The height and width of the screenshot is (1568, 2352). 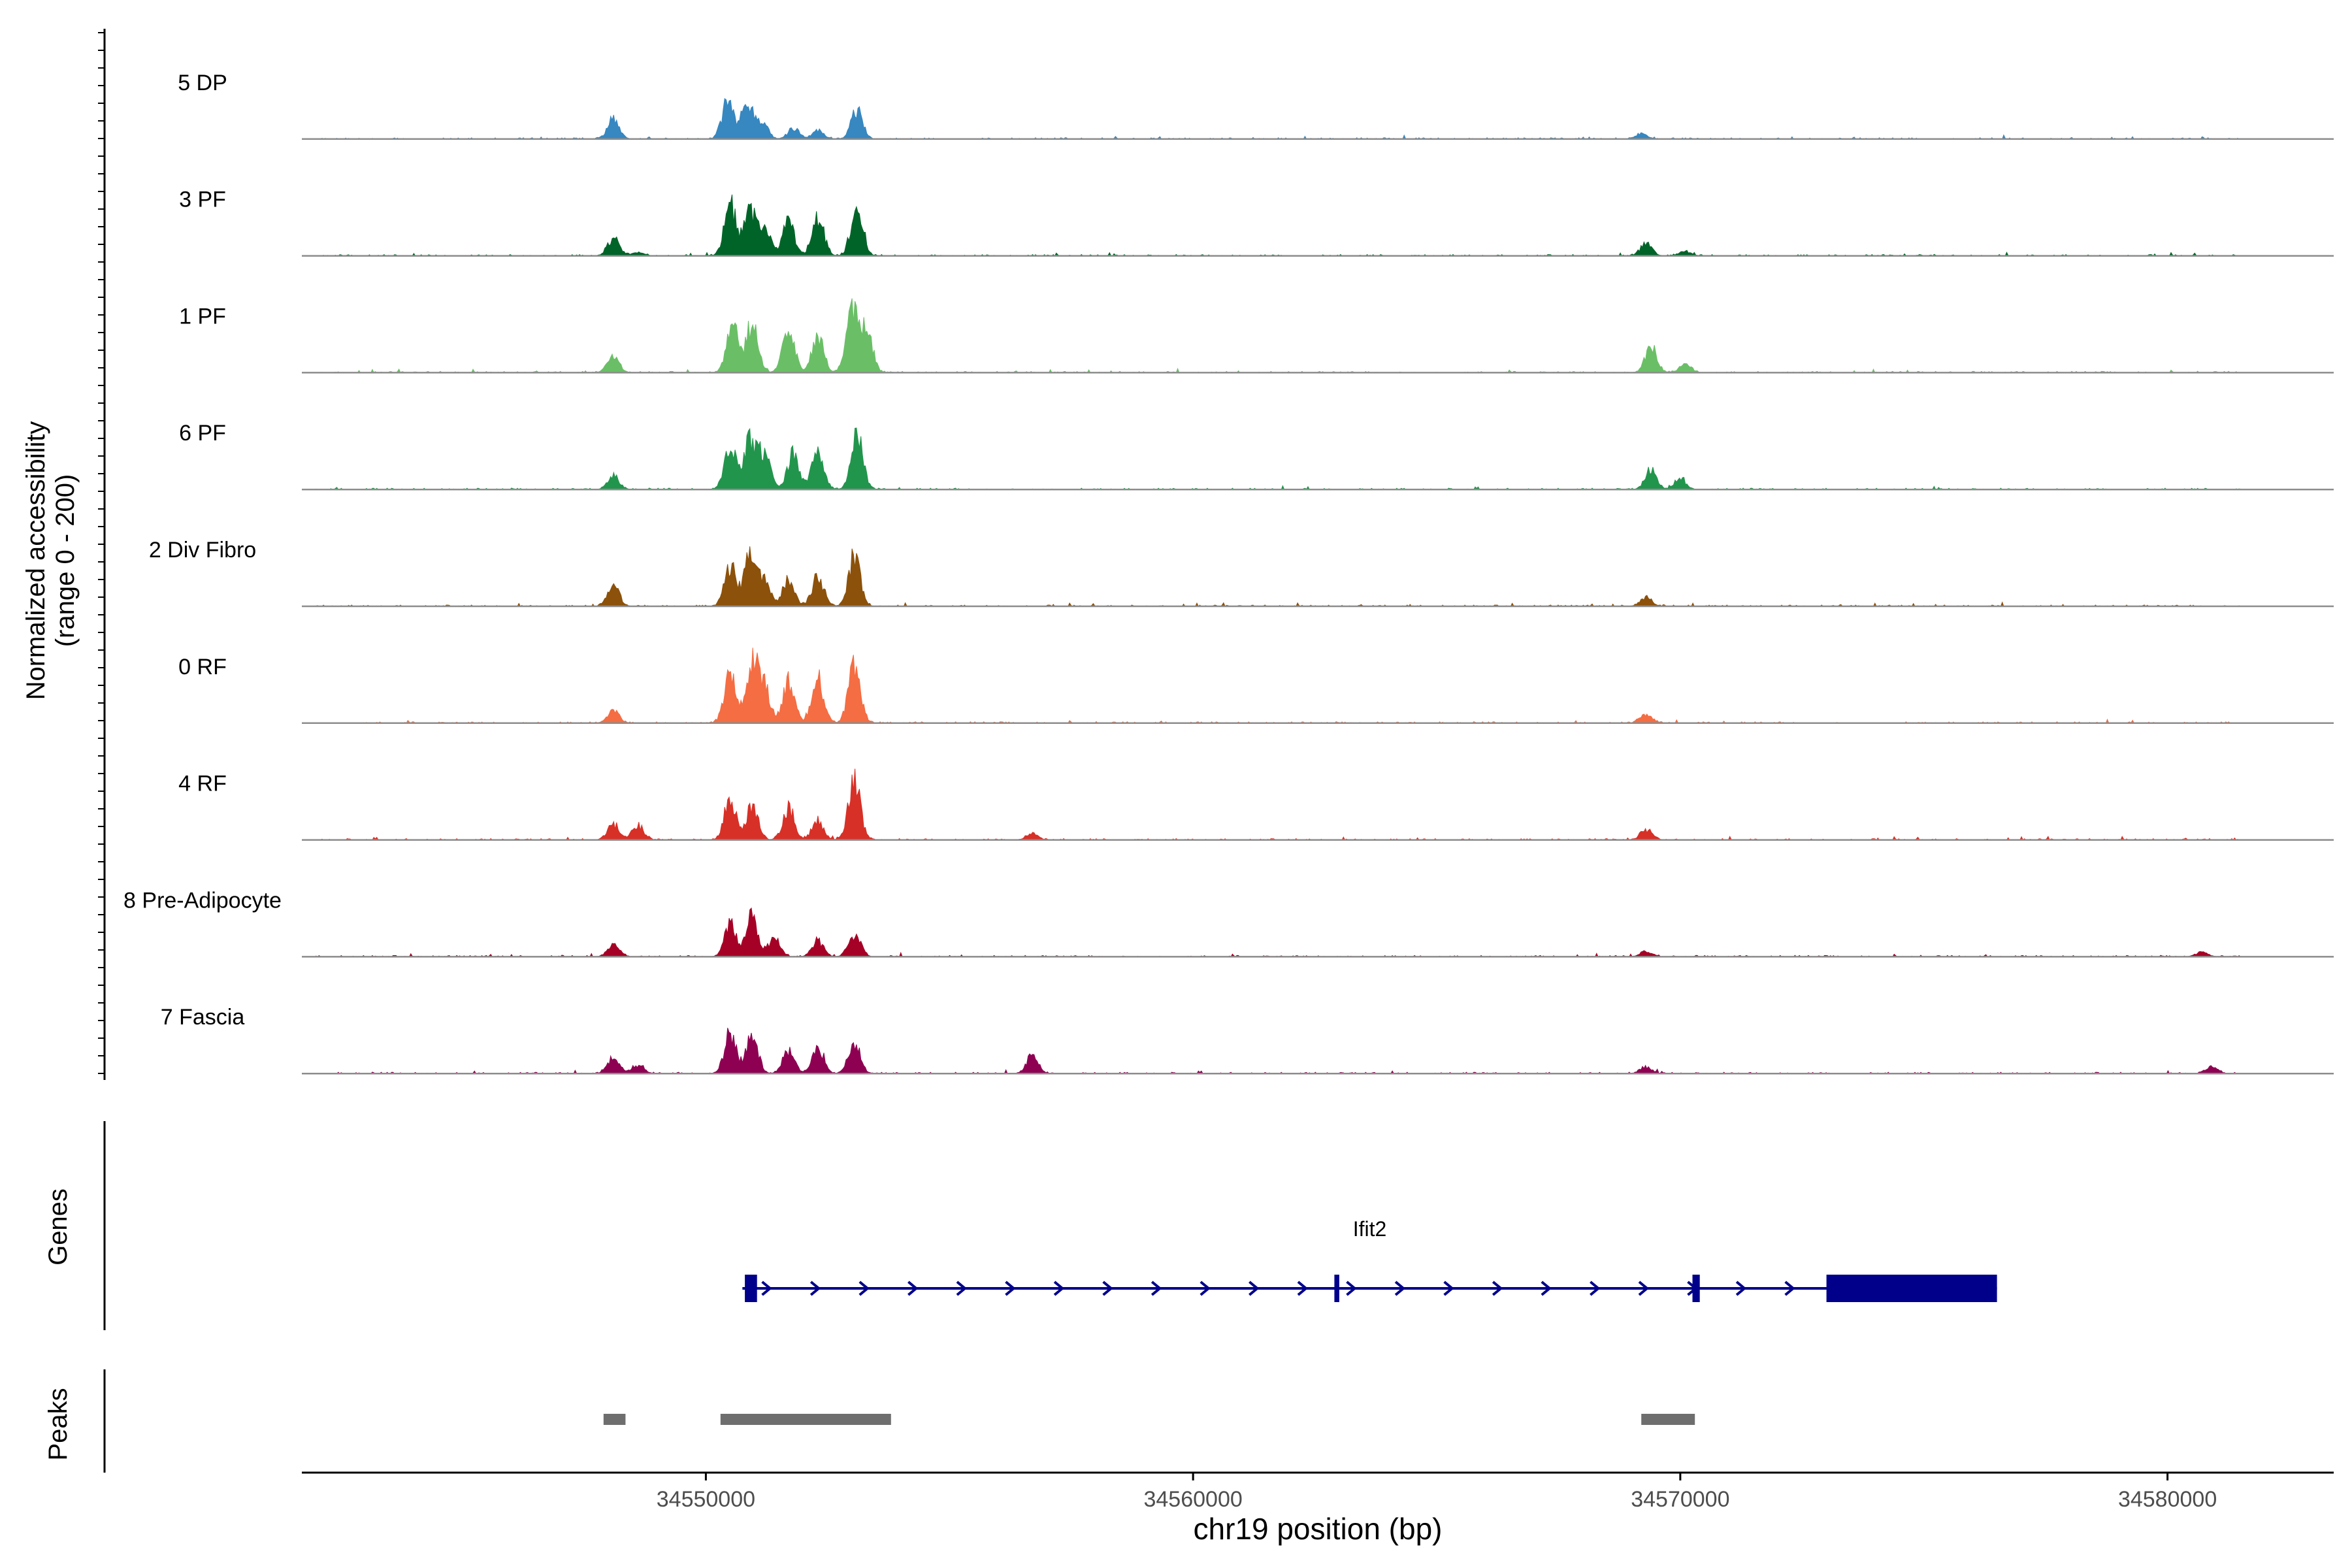 What do you see at coordinates (202, 433) in the screenshot?
I see `track-label: 6 PF` at bounding box center [202, 433].